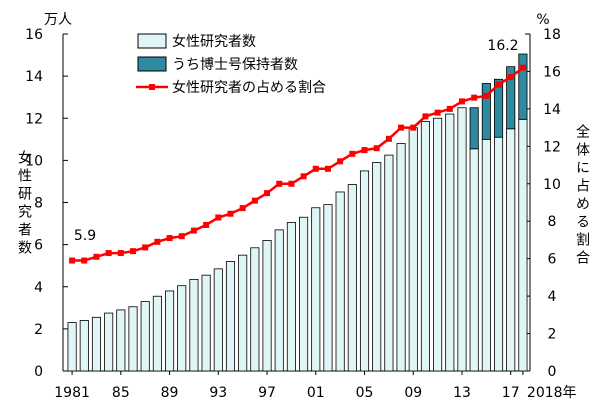  Describe the element at coordinates (582, 195) in the screenshot. I see `right-axis-title: 全体に占める割合` at that location.